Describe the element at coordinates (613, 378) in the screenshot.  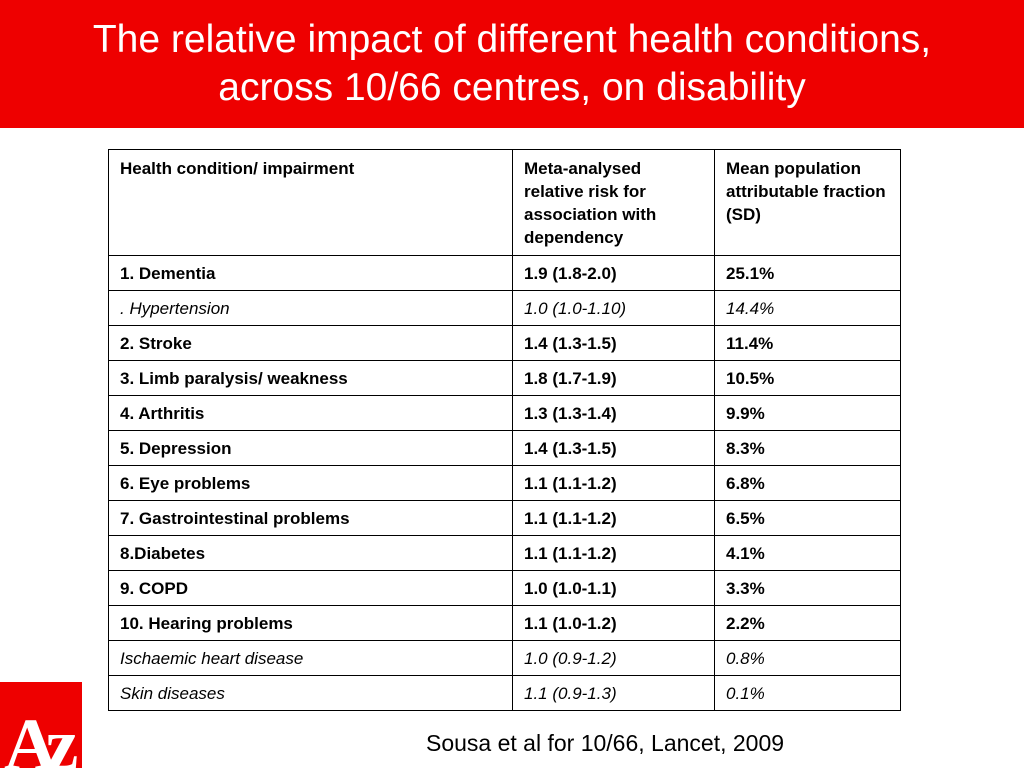
I see `cell-relative-risk: 1.8 (1.7-1.9)` at that location.